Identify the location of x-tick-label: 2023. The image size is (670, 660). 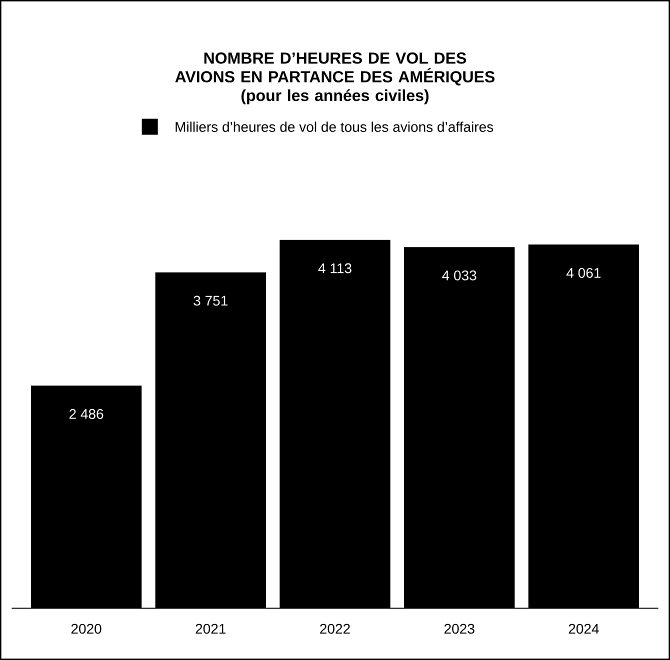
(459, 629).